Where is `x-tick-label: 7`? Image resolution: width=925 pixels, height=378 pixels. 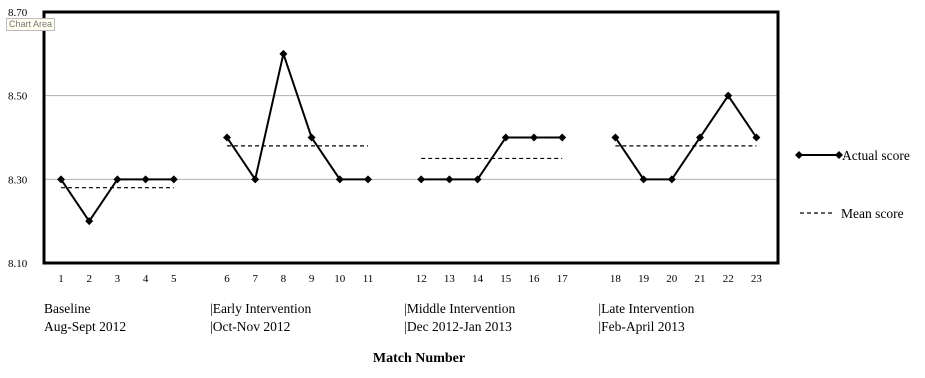 x-tick-label: 7 is located at coordinates (255, 279).